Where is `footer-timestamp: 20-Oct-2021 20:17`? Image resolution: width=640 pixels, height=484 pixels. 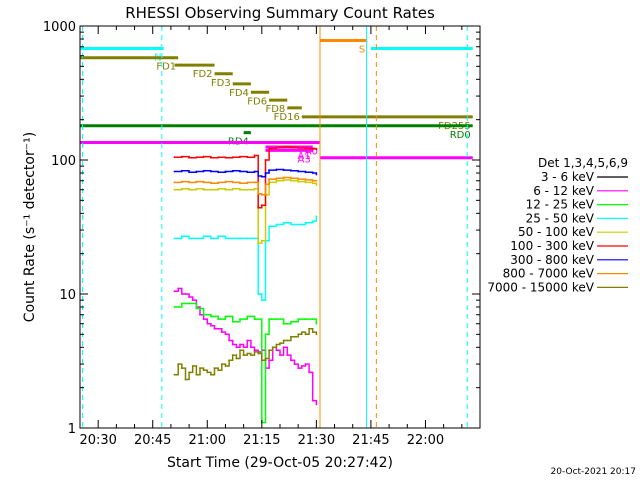
footer-timestamp: 20-Oct-2021 20:17 is located at coordinates (593, 472).